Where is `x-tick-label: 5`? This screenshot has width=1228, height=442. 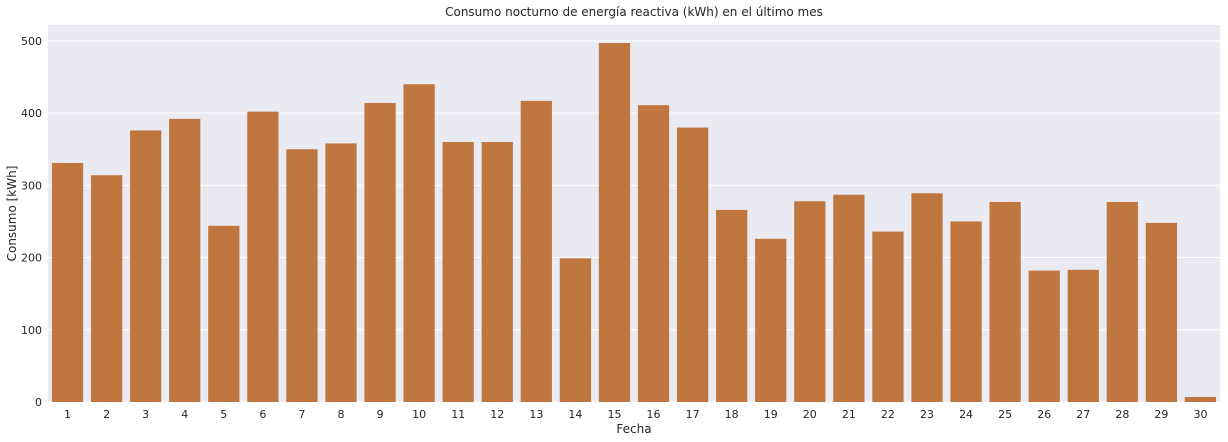 x-tick-label: 5 is located at coordinates (223, 414).